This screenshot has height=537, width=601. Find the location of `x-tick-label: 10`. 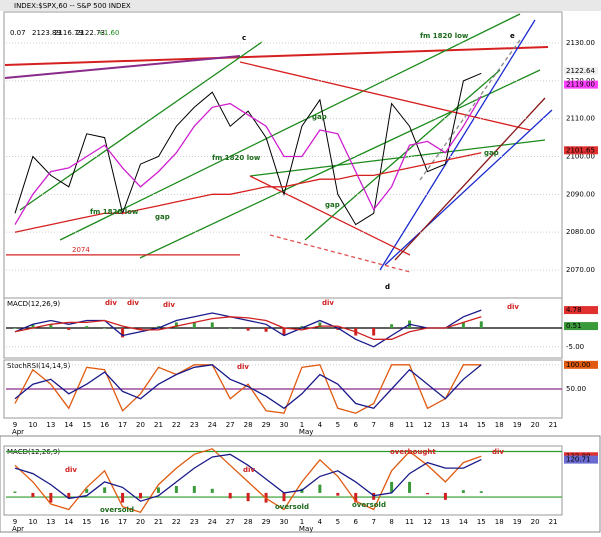

x-tick-label: 10 is located at coordinates (32, 522).